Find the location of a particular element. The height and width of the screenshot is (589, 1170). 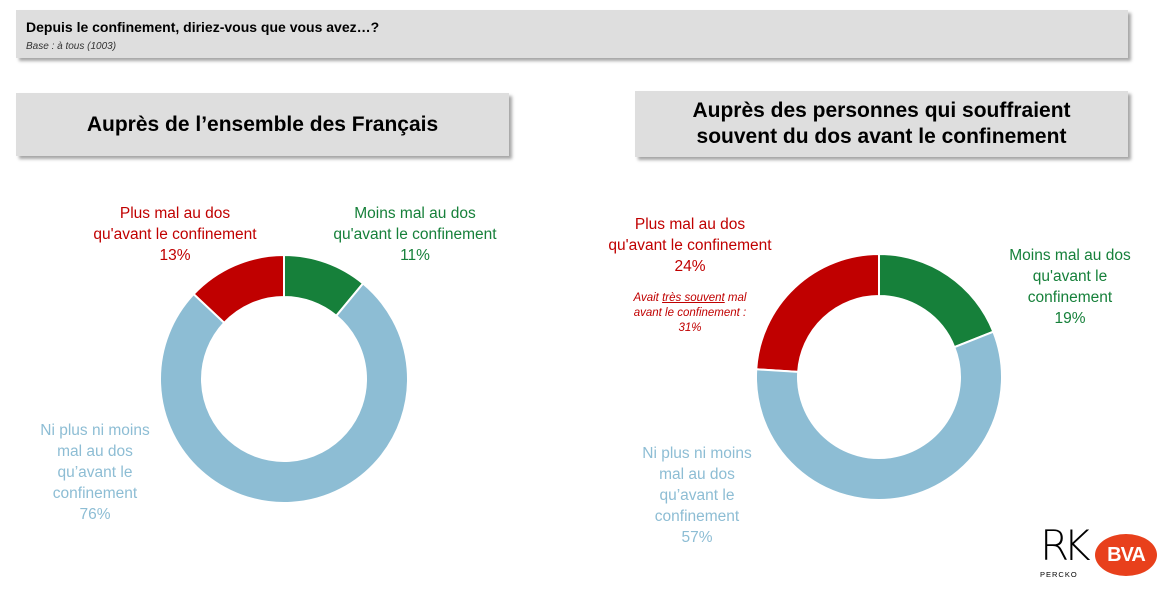

right-label-plus-line2: qu'avant le confinement is located at coordinates (690, 245).